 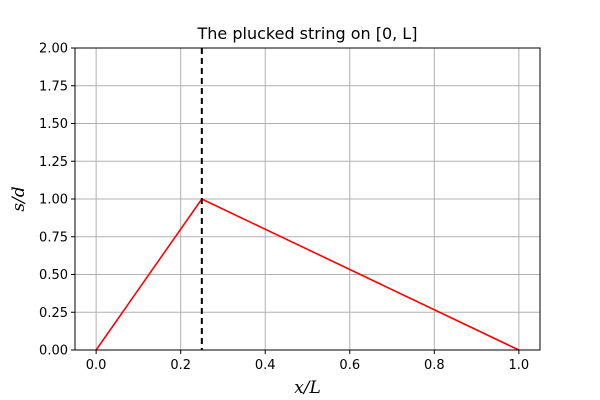 I want to click on x-tick-label: 0.6, so click(x=349, y=365).